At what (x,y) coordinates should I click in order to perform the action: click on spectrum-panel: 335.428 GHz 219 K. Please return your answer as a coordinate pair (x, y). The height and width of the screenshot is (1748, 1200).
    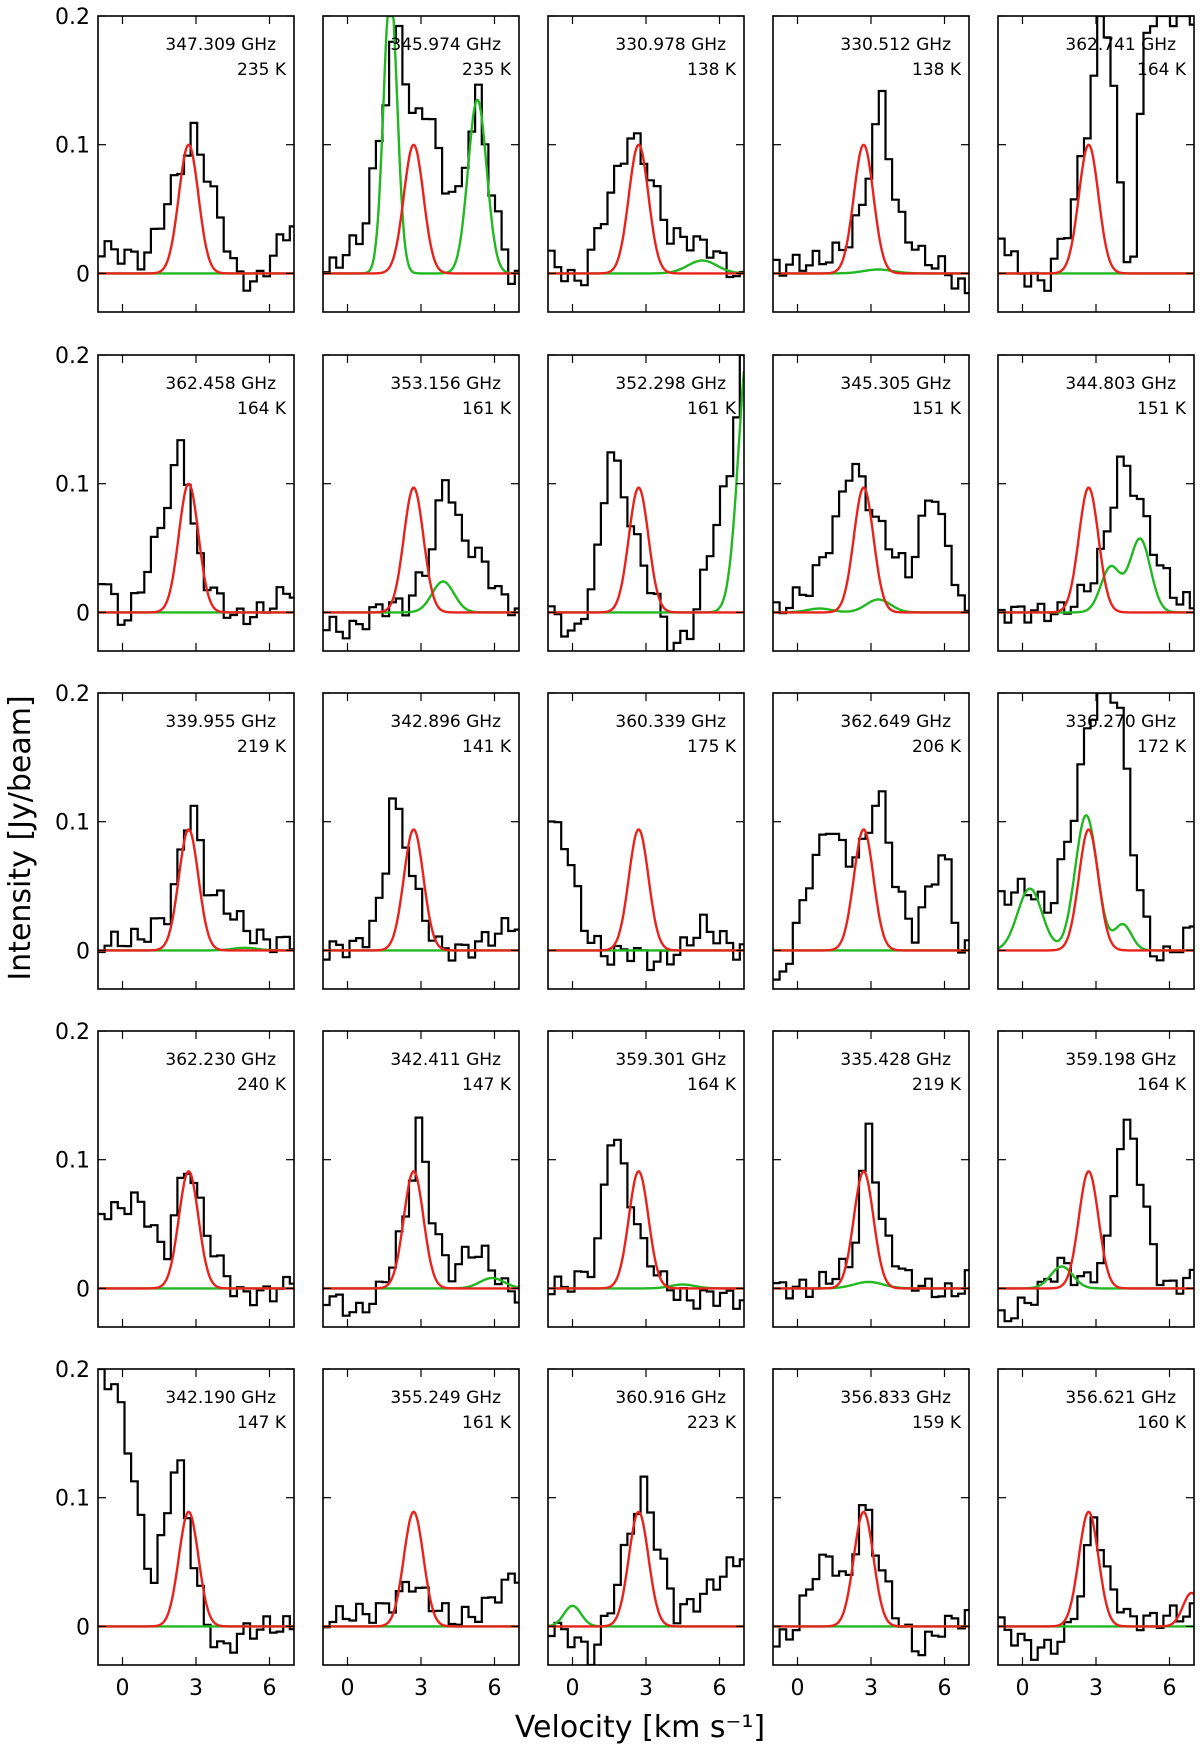
    Looking at the image, I should click on (871, 1179).